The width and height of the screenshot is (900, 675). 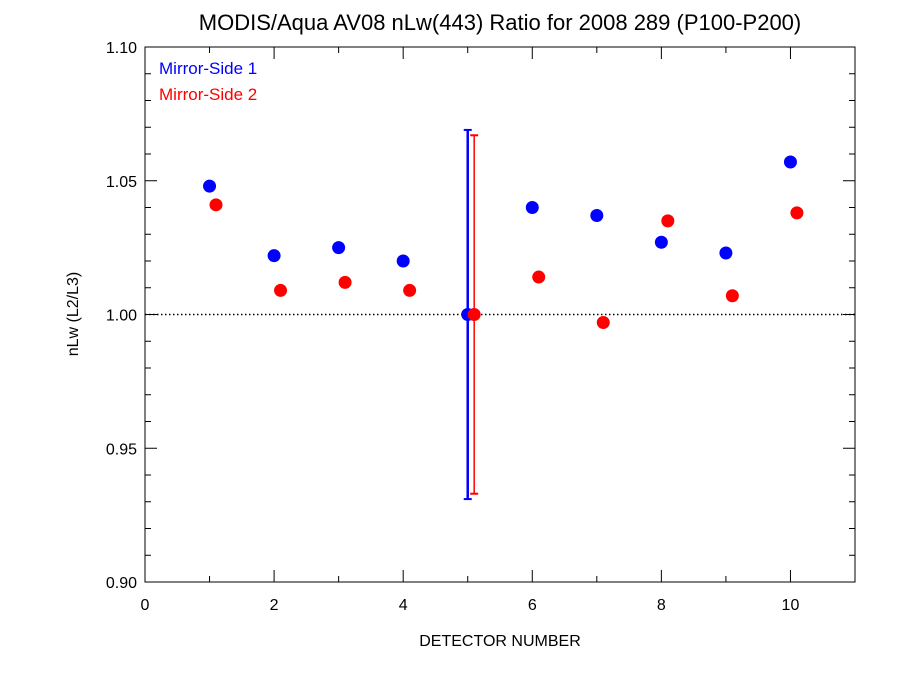 What do you see at coordinates (121, 316) in the screenshot?
I see `y-tick-label: 1.00` at bounding box center [121, 316].